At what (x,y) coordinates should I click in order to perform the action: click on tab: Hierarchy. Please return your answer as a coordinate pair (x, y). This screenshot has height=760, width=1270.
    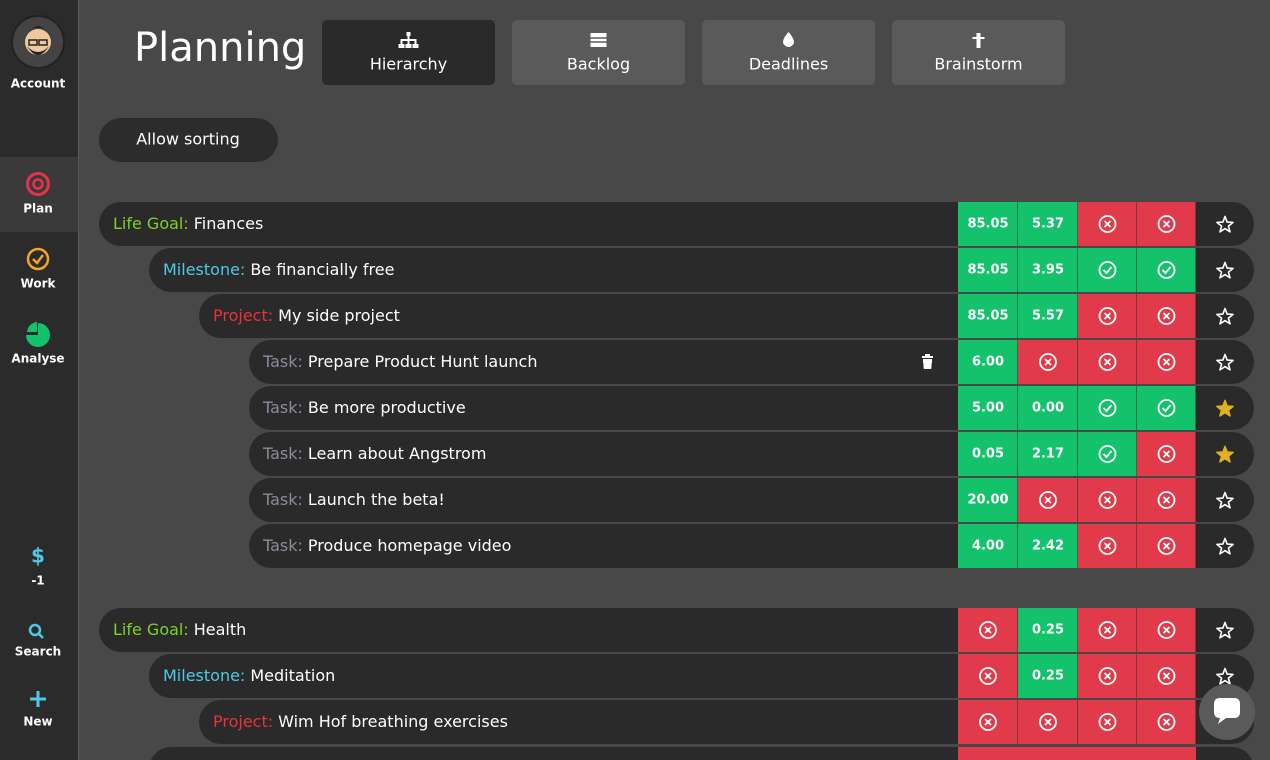
    Looking at the image, I should click on (408, 52).